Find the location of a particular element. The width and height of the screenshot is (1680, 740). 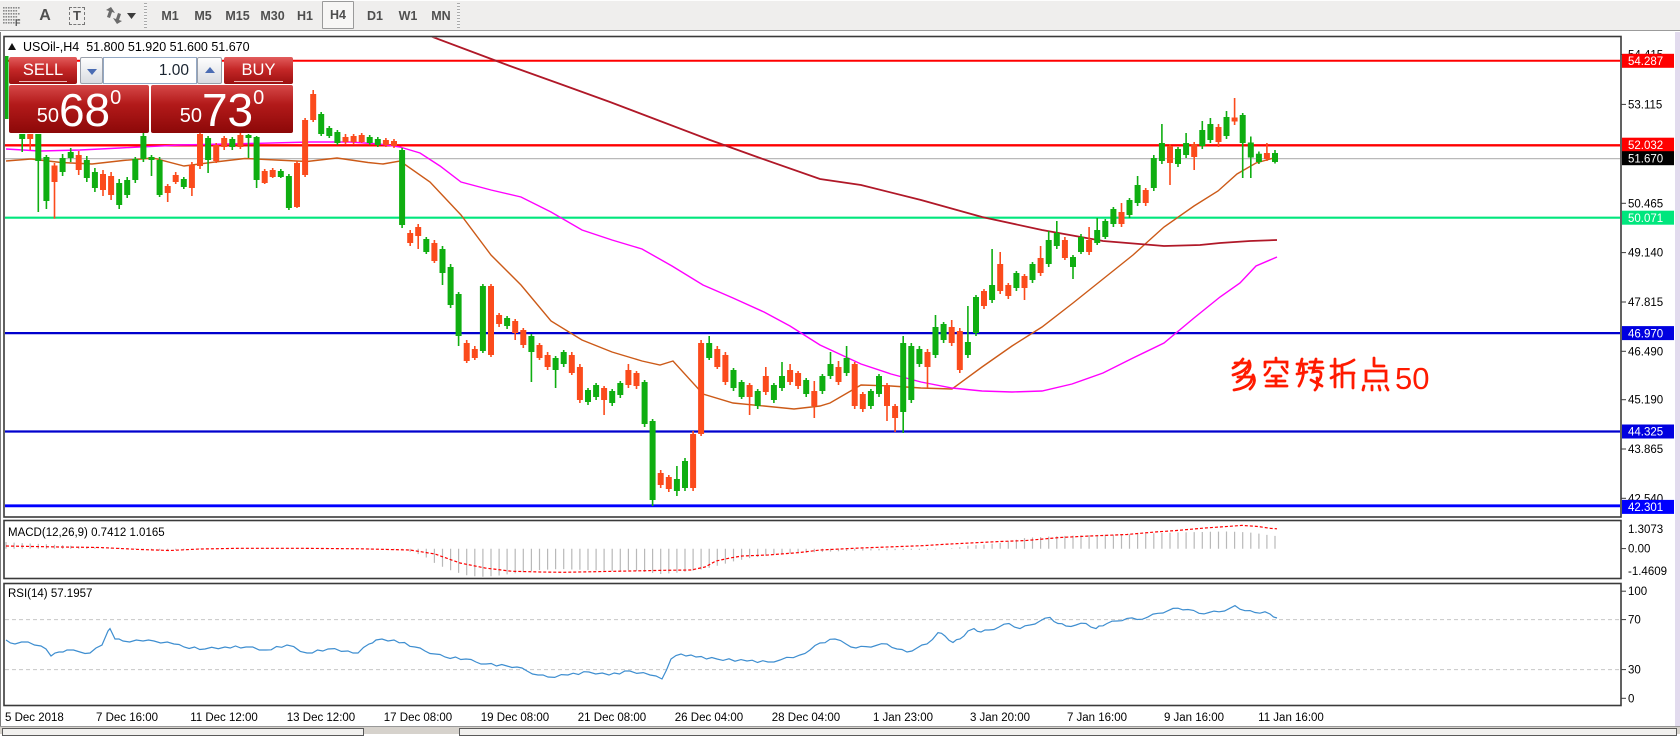

svg-text: 50.465 is located at coordinates (1645, 204).